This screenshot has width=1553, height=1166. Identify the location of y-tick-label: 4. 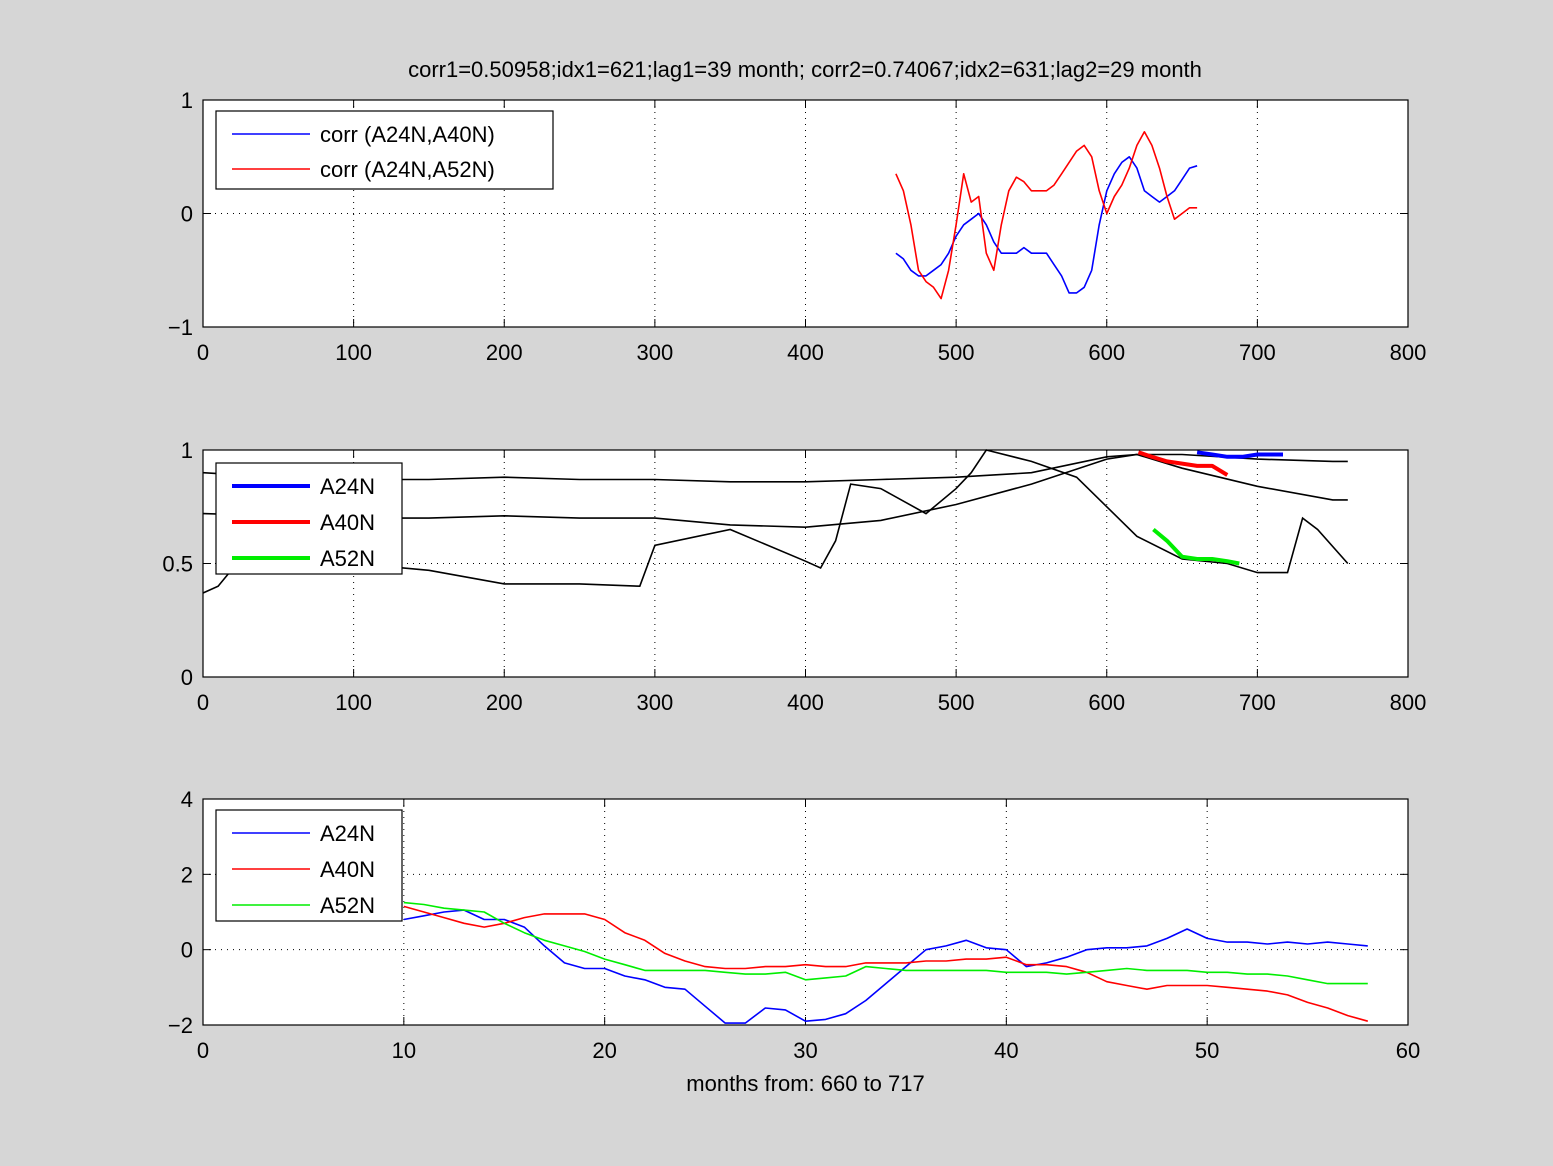
(187, 799).